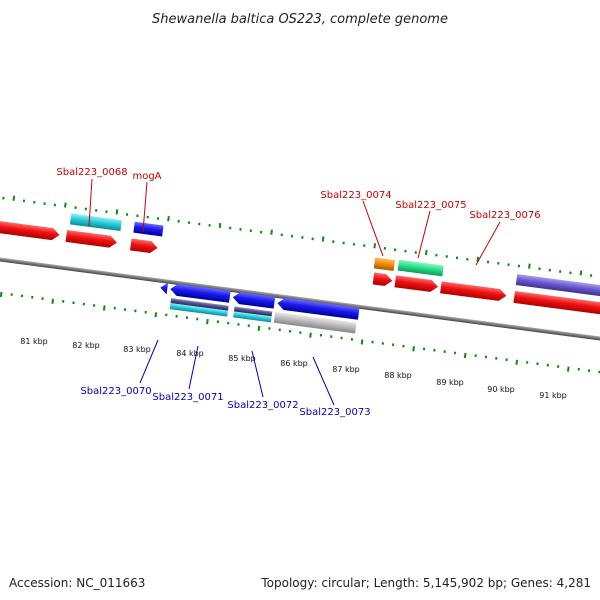 The width and height of the screenshot is (600, 600). Describe the element at coordinates (262, 405) in the screenshot. I see `gene-label: Sbal223_0072` at that location.